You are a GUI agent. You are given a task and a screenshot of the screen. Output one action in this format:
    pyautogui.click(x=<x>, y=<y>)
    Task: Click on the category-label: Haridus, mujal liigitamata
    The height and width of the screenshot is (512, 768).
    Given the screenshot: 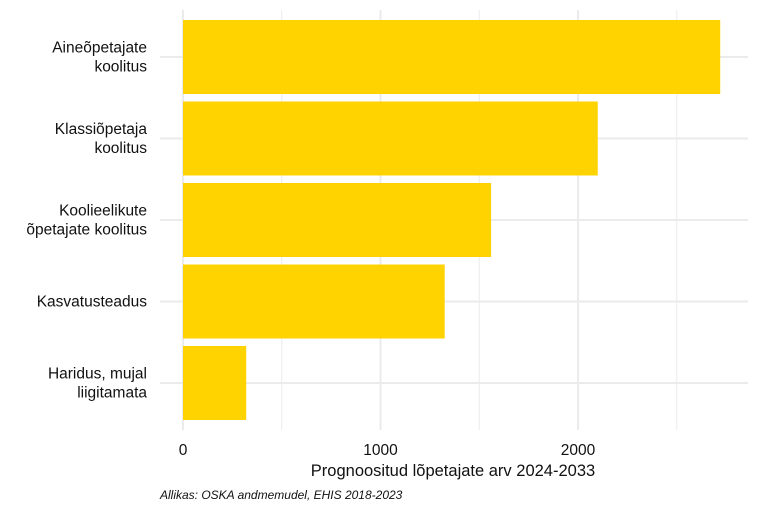 What is the action you would take?
    pyautogui.click(x=97, y=384)
    